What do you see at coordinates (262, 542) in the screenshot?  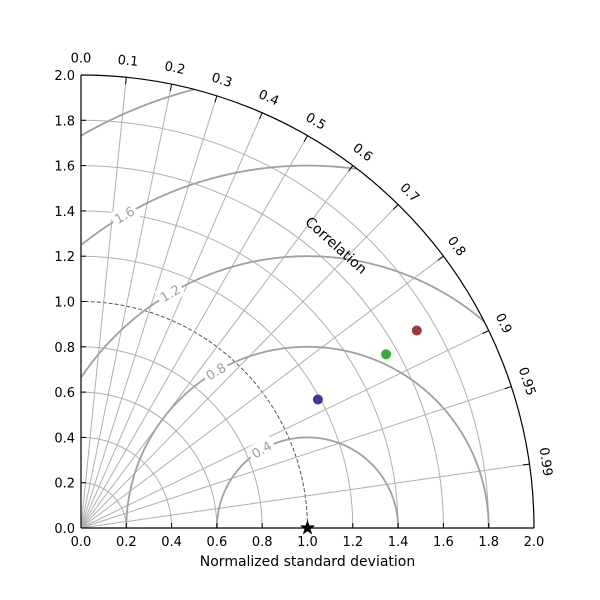 I see `x-tick-label: 0.8` at bounding box center [262, 542].